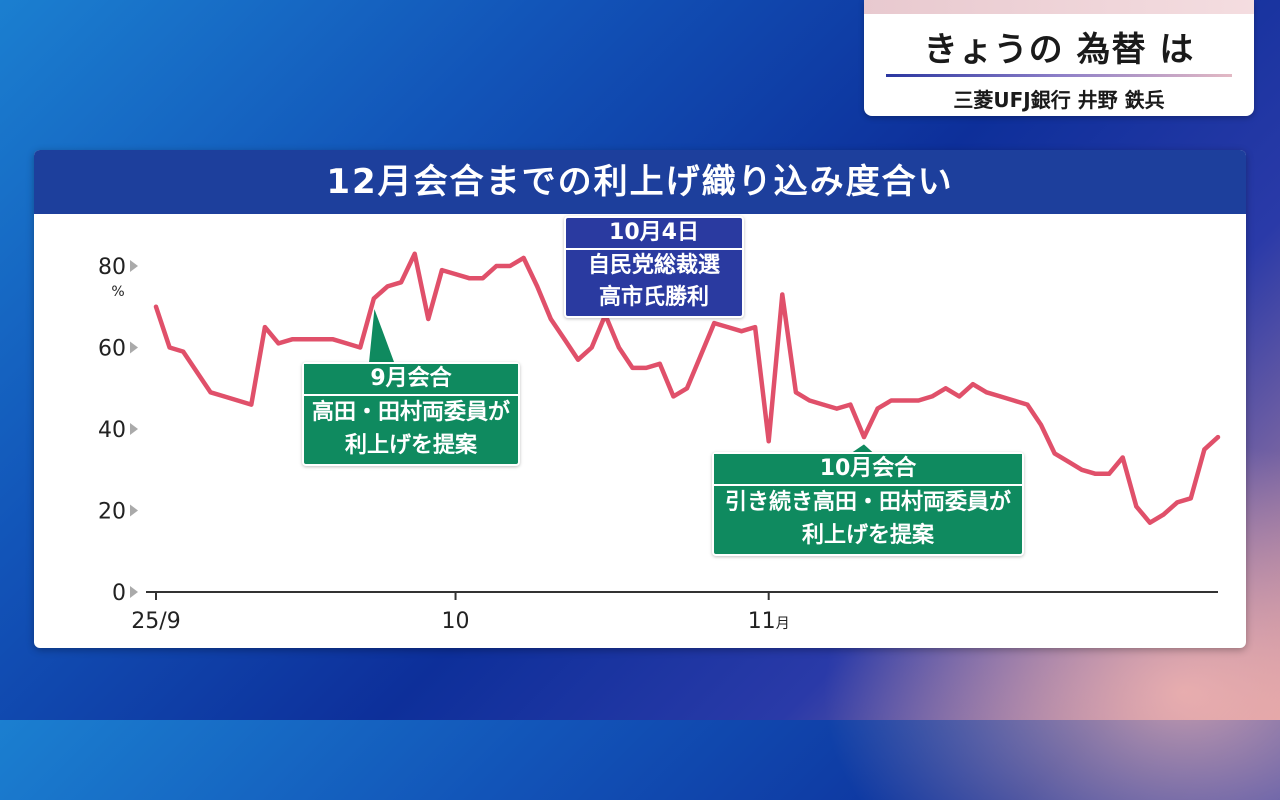  Describe the element at coordinates (155, 621) in the screenshot. I see `x-tick-label: 25/9` at that location.